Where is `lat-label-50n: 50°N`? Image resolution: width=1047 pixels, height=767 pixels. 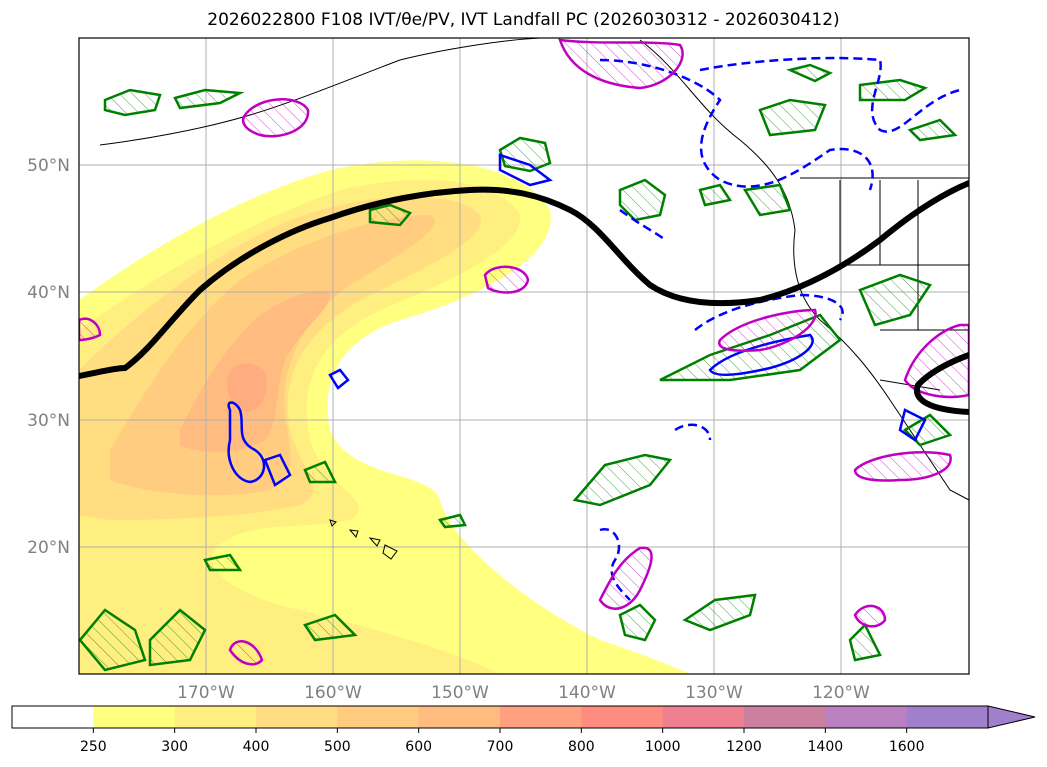
lat-label-50n: 50°N is located at coordinates (48, 166).